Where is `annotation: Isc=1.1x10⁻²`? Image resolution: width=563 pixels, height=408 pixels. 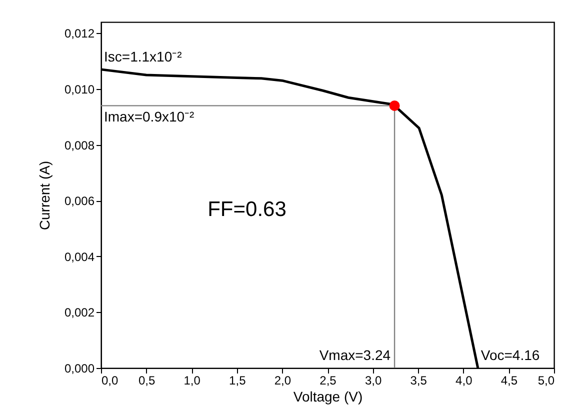
annotation: Isc=1.1x10⁻² is located at coordinates (143, 56).